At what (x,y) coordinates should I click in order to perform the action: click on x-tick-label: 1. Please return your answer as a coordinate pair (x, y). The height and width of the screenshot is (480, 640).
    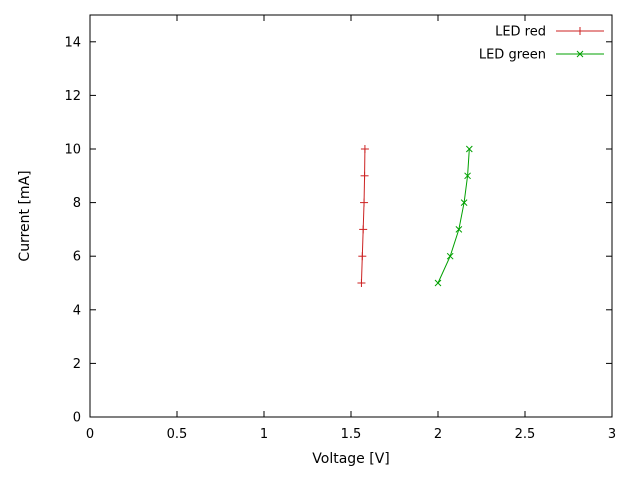
    Looking at the image, I should click on (264, 434).